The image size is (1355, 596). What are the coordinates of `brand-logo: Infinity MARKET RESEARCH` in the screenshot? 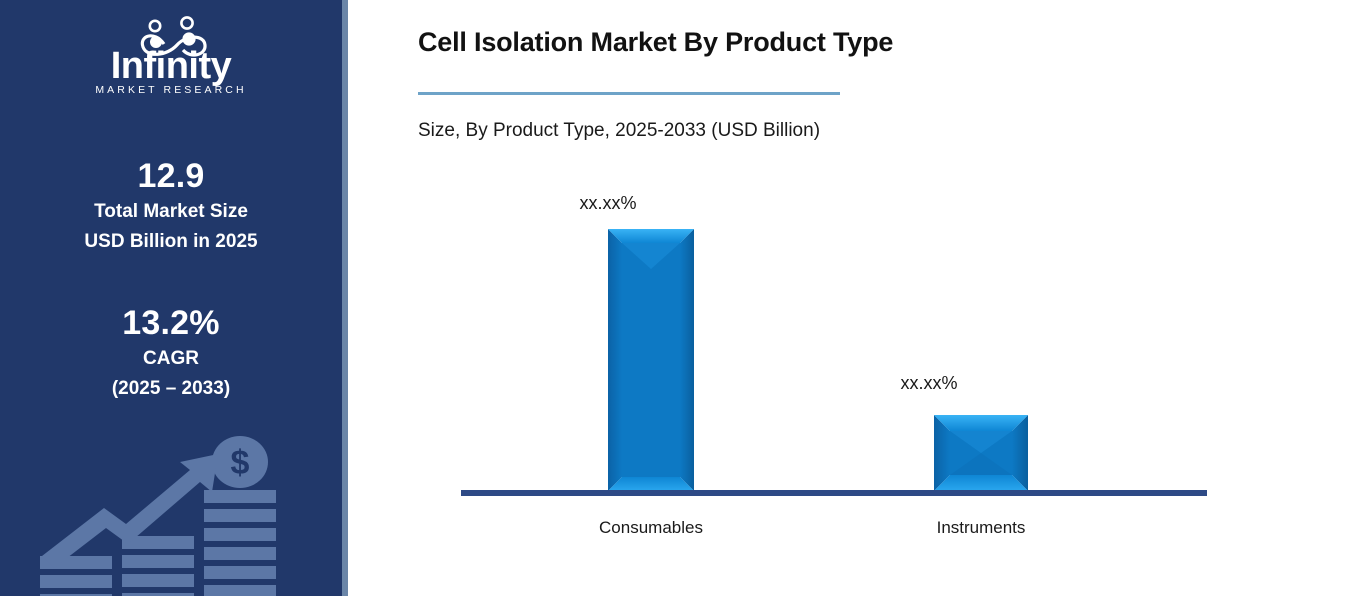 It's located at (171, 56).